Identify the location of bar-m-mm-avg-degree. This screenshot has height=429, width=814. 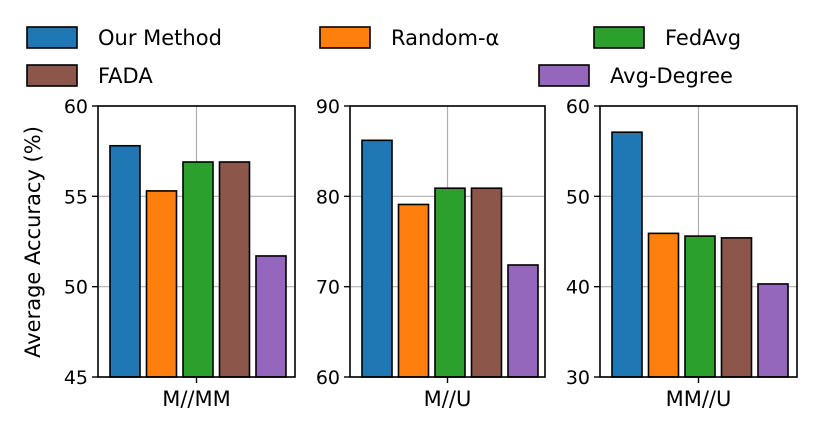
(271, 316).